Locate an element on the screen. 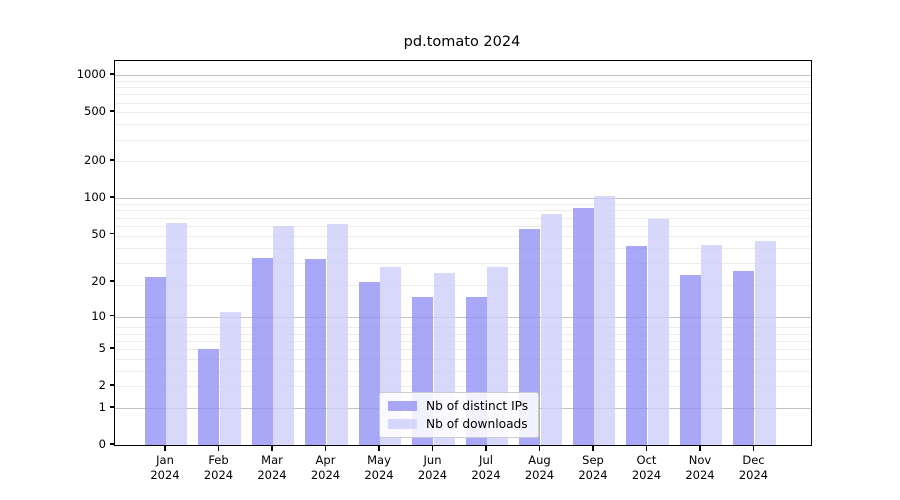  legend-label-downloads: Nb of downloads is located at coordinates (477, 424).